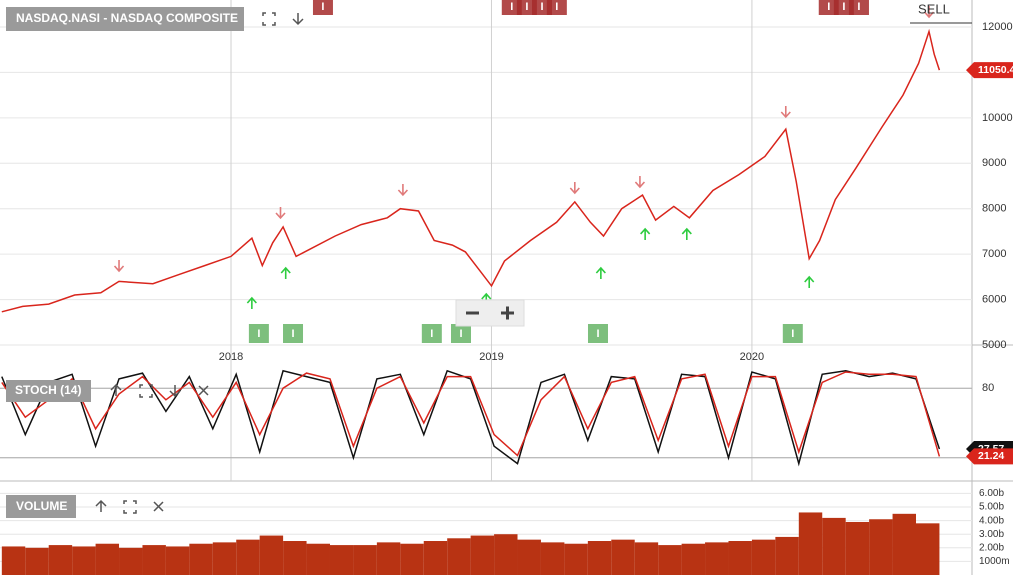  I want to click on y-tick-label: 1000m, so click(994, 561).